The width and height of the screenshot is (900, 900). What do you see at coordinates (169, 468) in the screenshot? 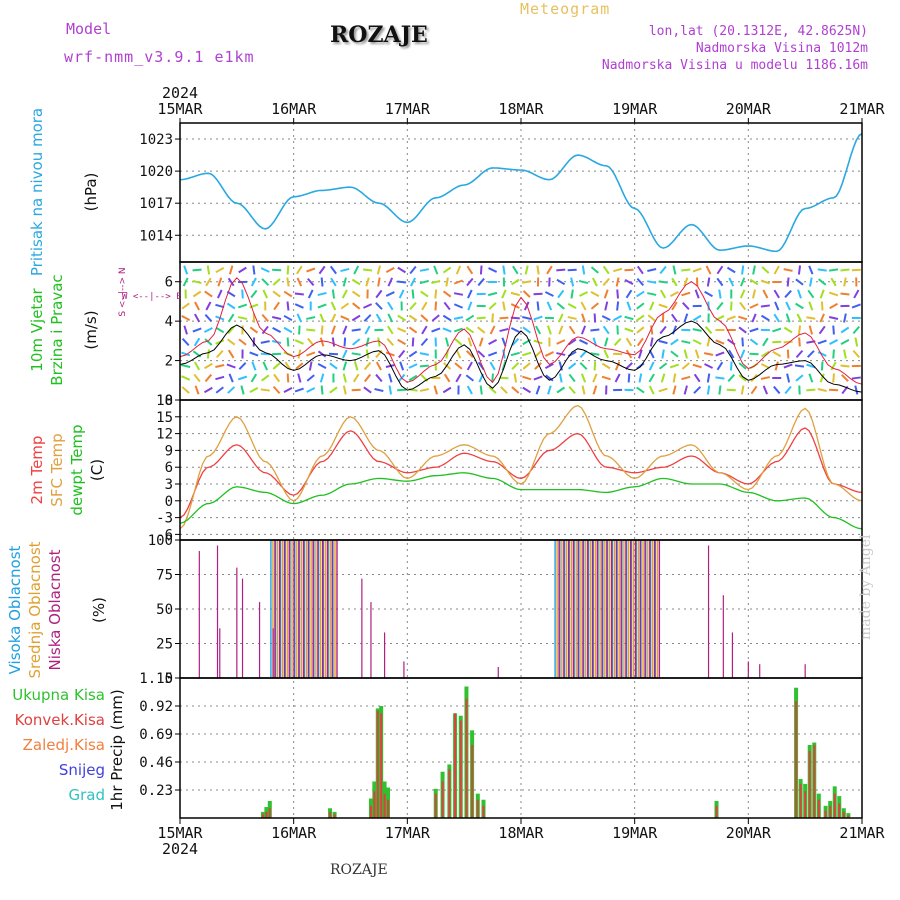
I see `temperature-tick-label: 6` at bounding box center [169, 468].